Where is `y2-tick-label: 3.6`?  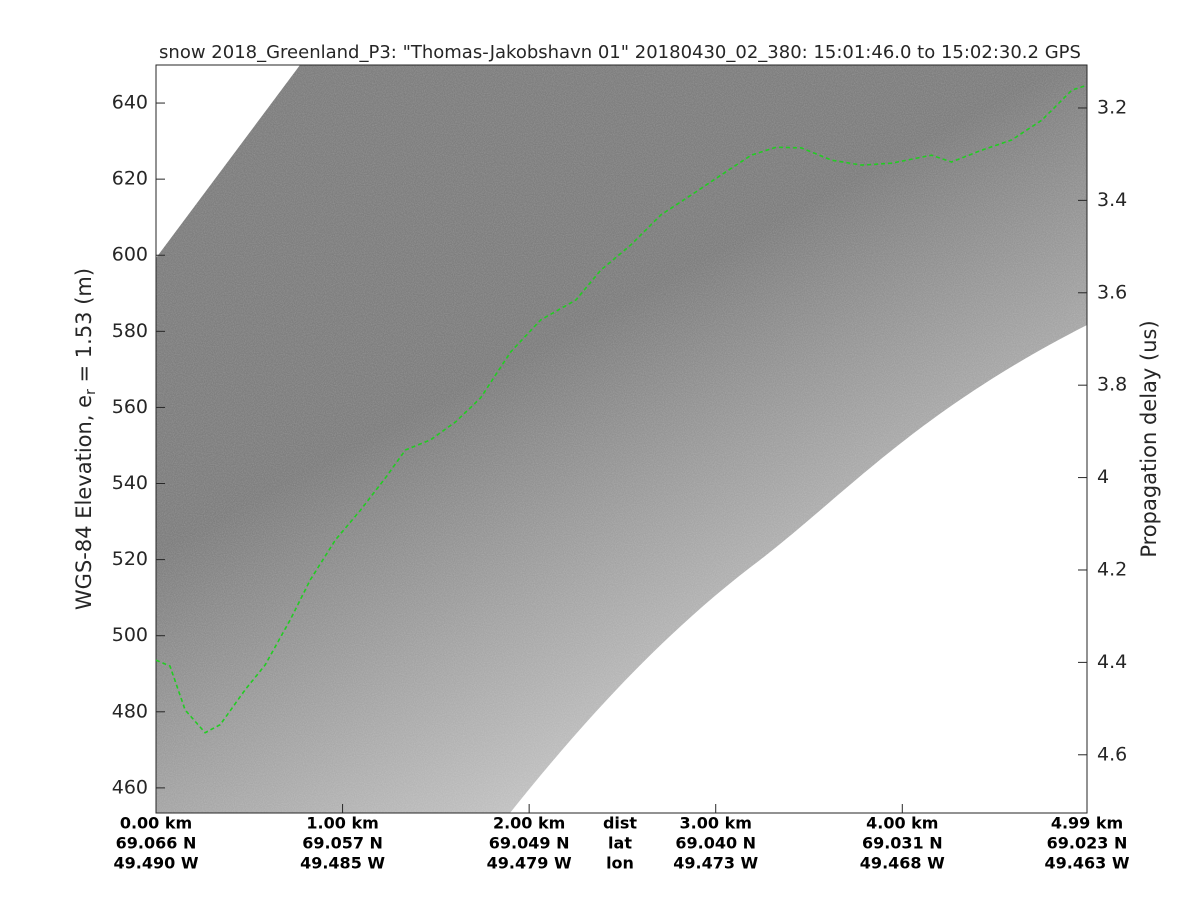
y2-tick-label: 3.6 is located at coordinates (1112, 292).